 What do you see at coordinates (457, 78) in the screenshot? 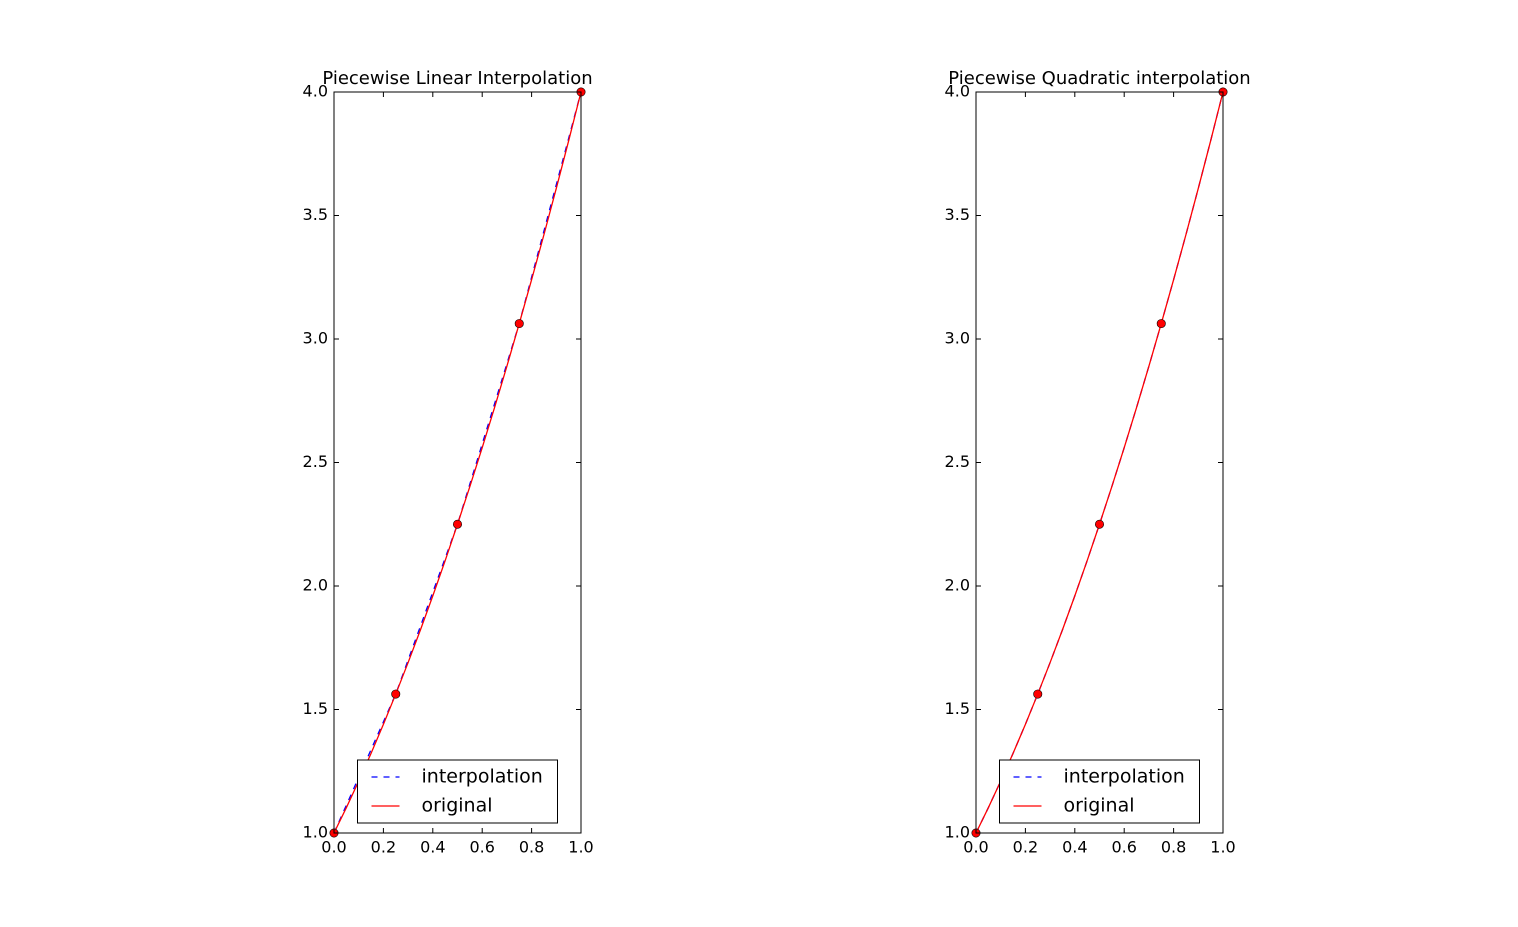
I see `chart-title: Piecewise Linear Interpolation` at bounding box center [457, 78].